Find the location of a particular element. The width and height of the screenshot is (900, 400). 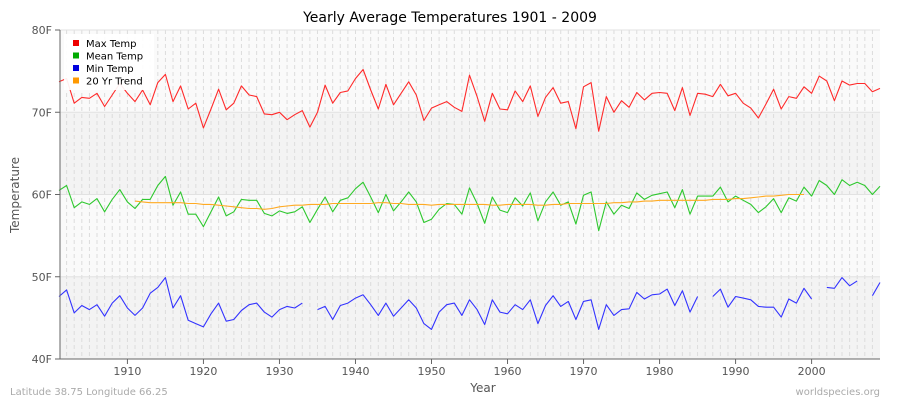

x-tick-label: 1940 is located at coordinates (355, 371).